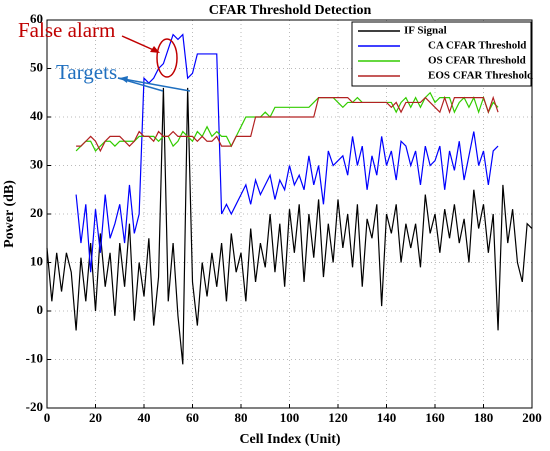 This screenshot has height=451, width=550. I want to click on arrow, so click(154, 84).